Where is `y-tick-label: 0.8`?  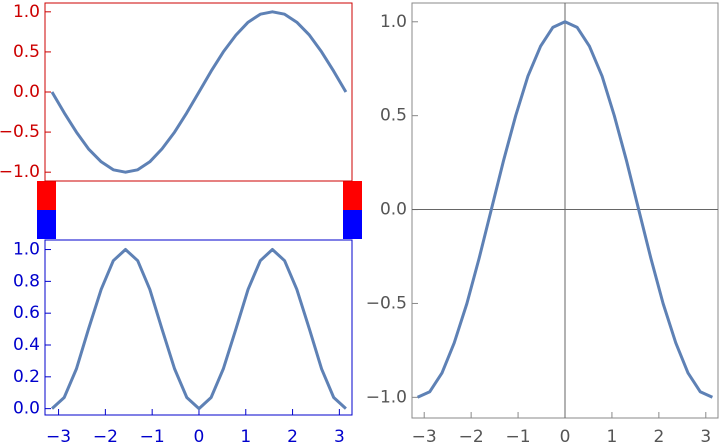 y-tick-label: 0.8 is located at coordinates (26, 281).